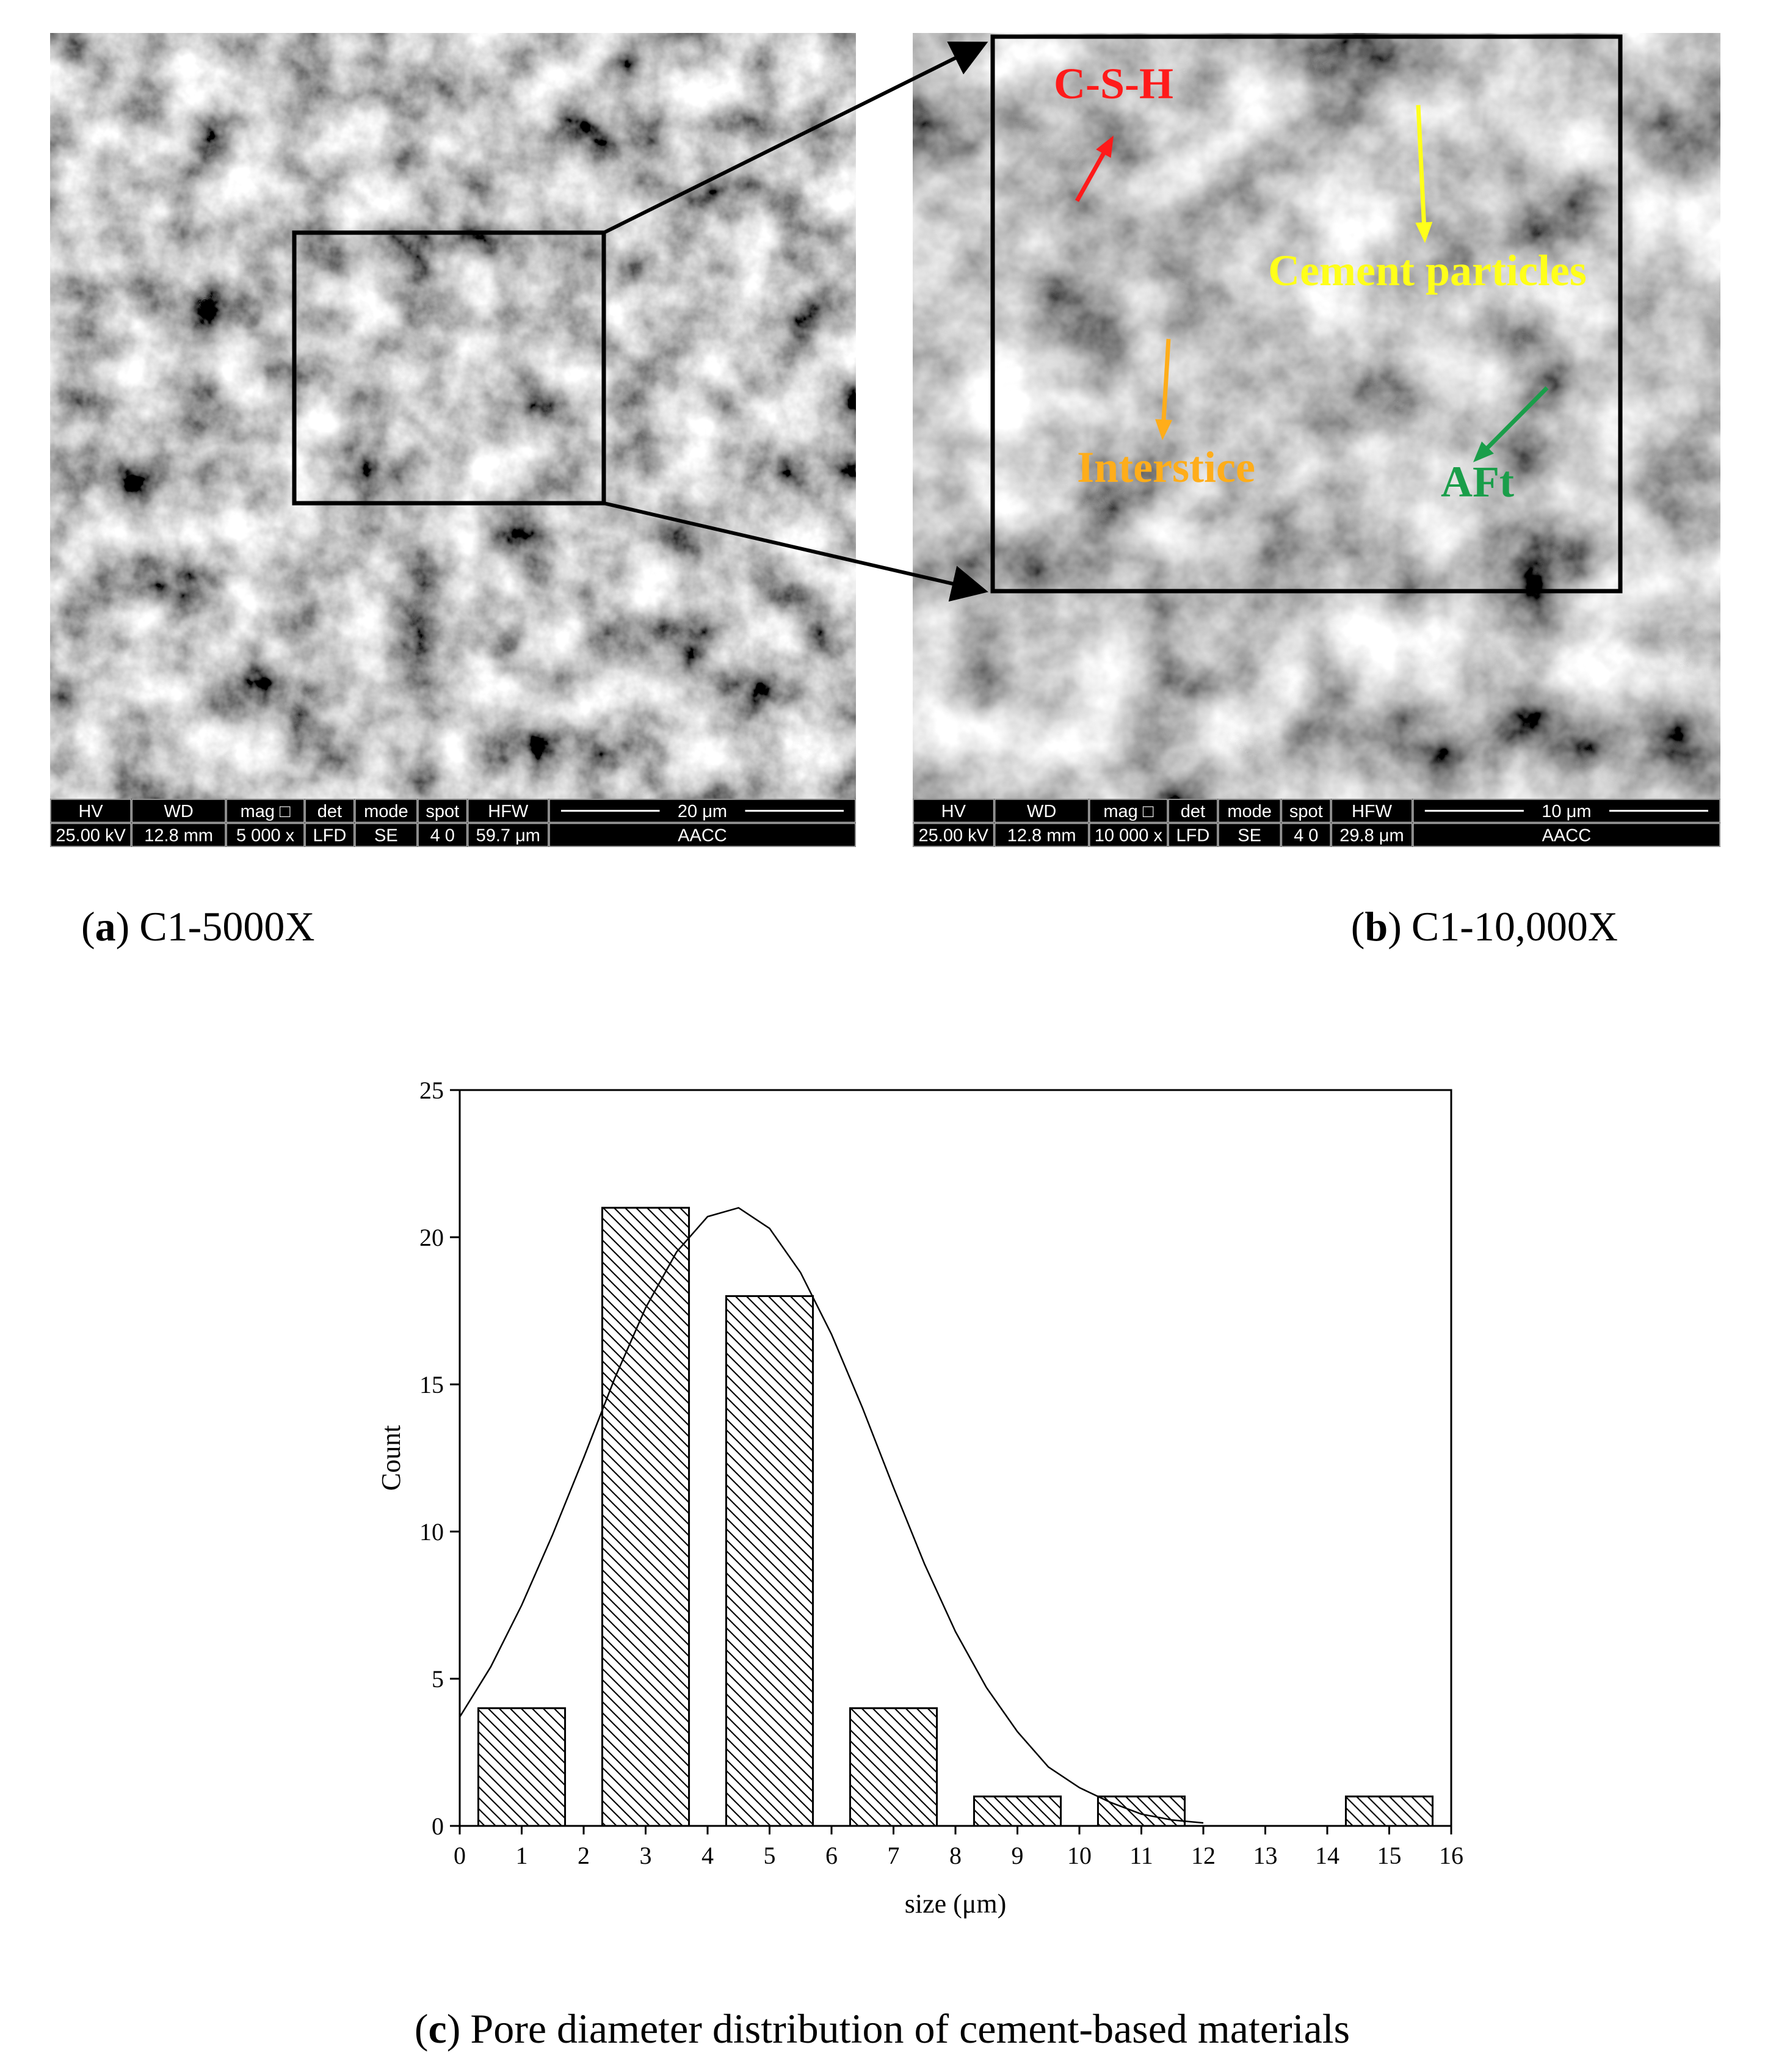  What do you see at coordinates (1477, 481) in the screenshot?
I see `annotation-label: AFt` at bounding box center [1477, 481].